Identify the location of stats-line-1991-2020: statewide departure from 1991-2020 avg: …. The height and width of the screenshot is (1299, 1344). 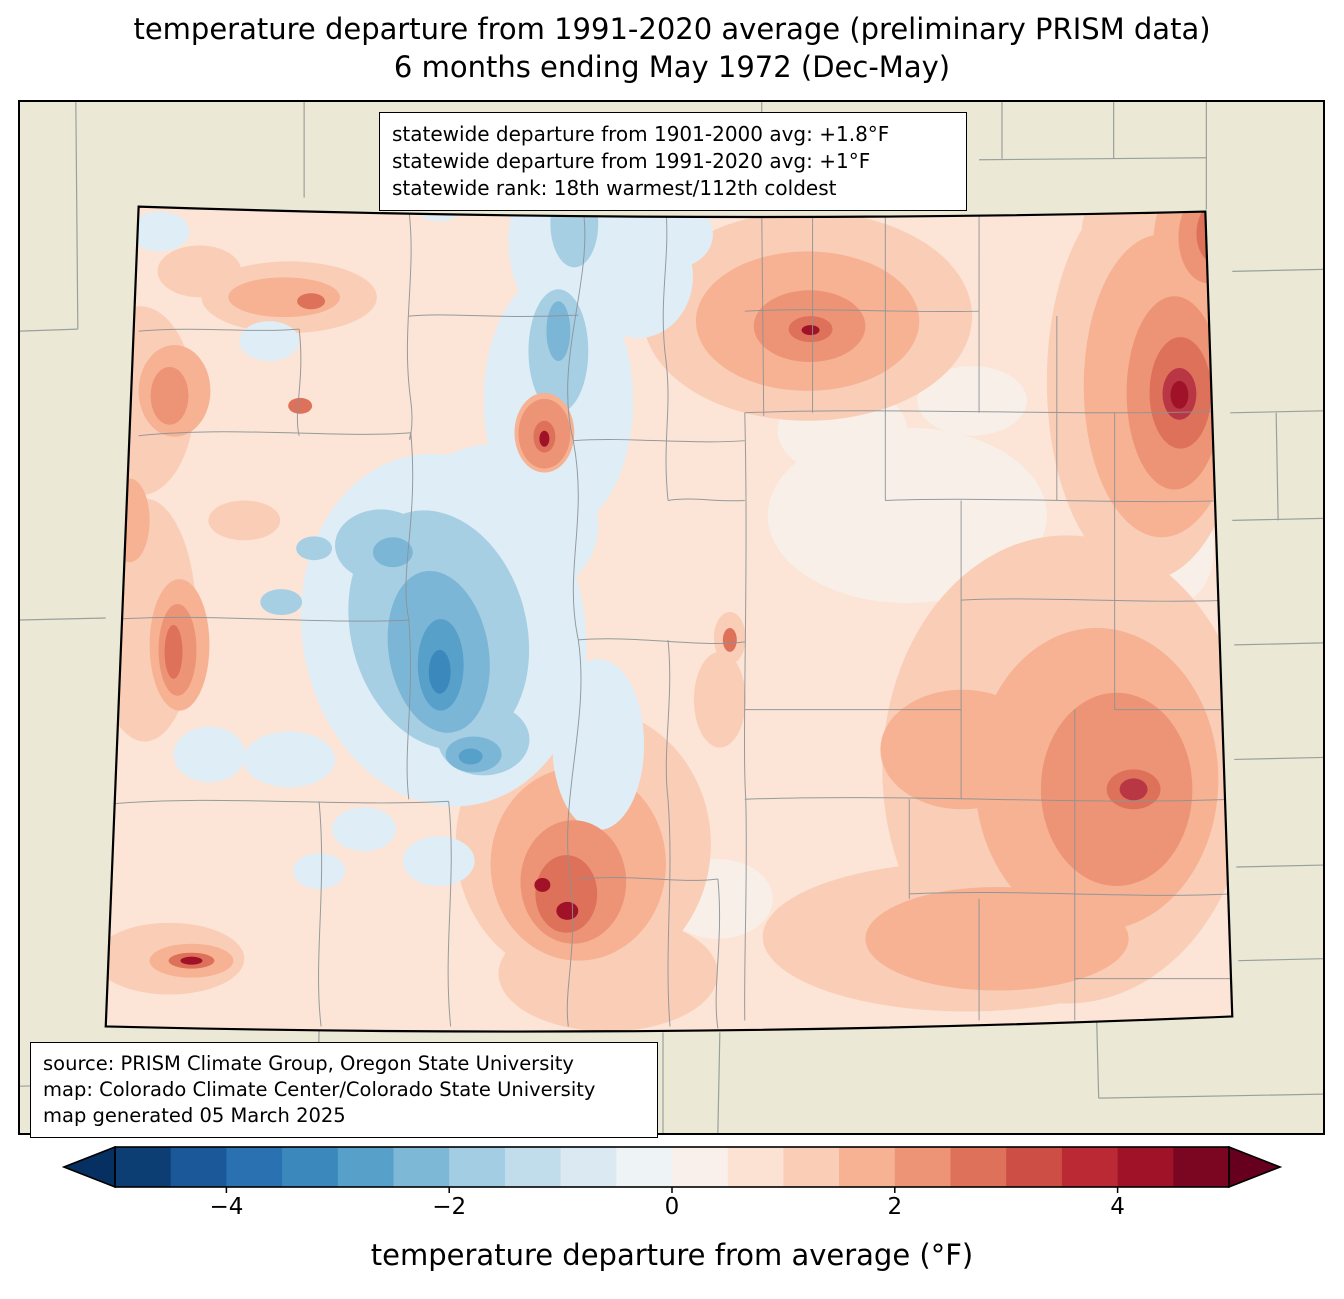
(631, 161).